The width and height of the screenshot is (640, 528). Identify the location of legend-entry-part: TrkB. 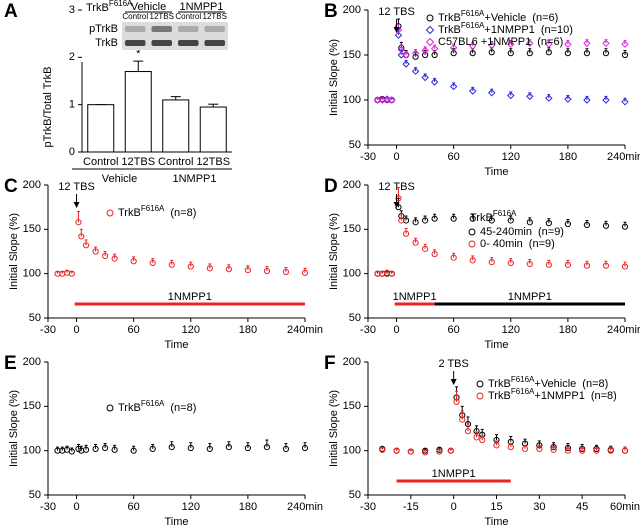
(449, 30).